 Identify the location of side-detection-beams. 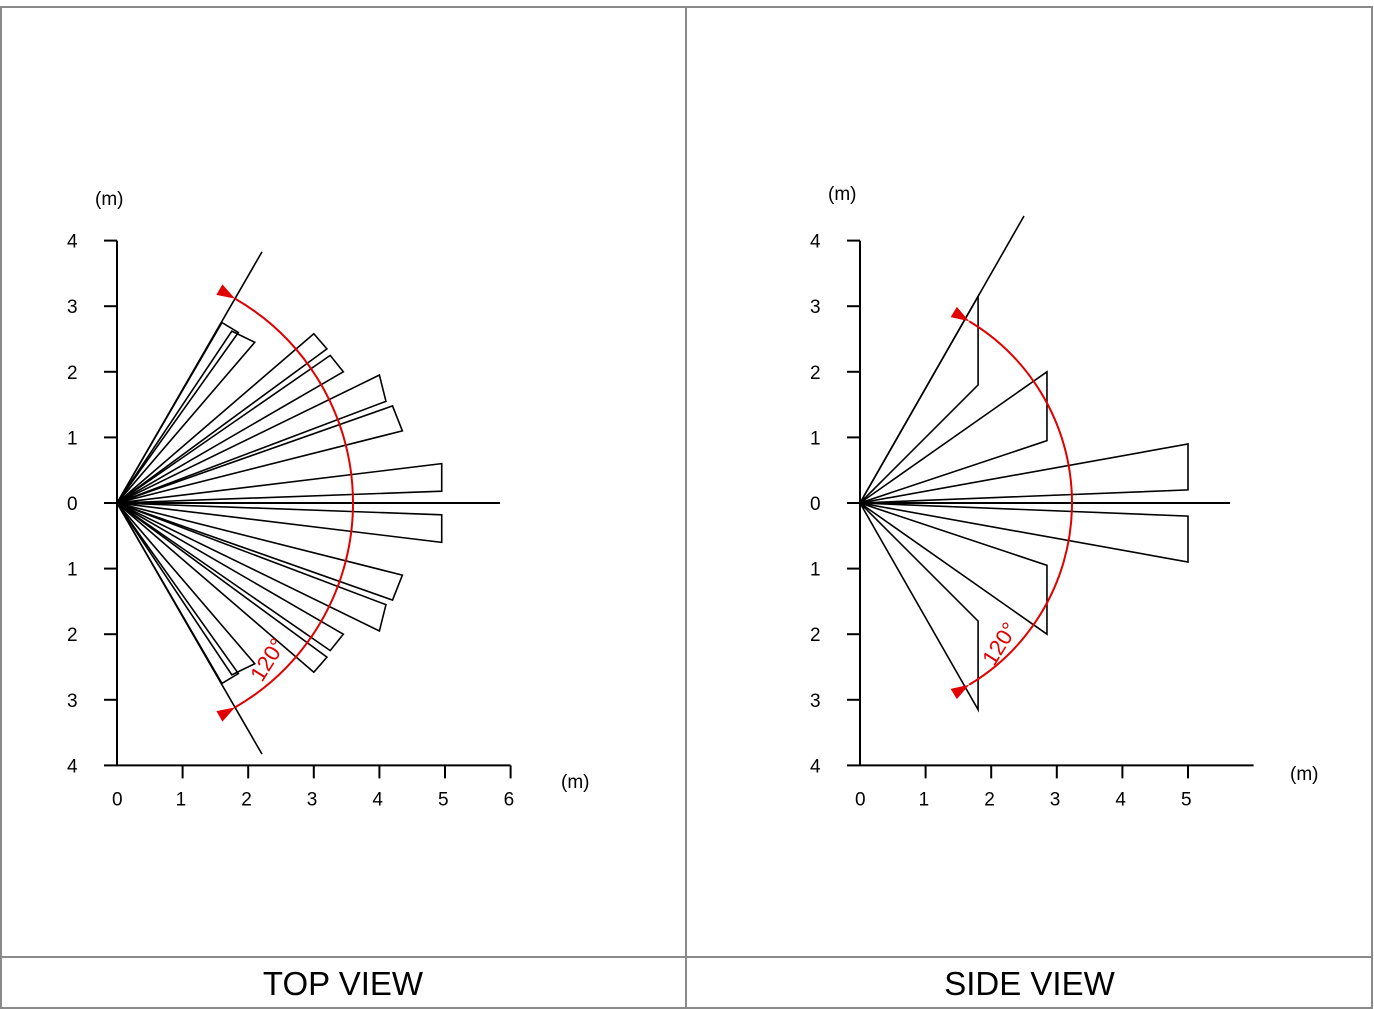
(1024, 464).